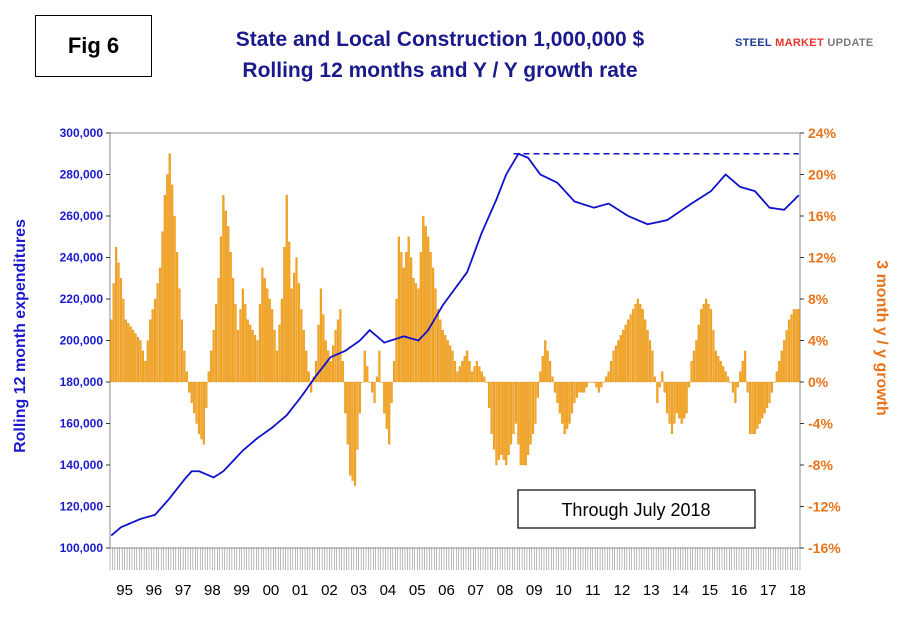 Image resolution: width=910 pixels, height=622 pixels. Describe the element at coordinates (505, 590) in the screenshot. I see `year-label: 08` at that location.